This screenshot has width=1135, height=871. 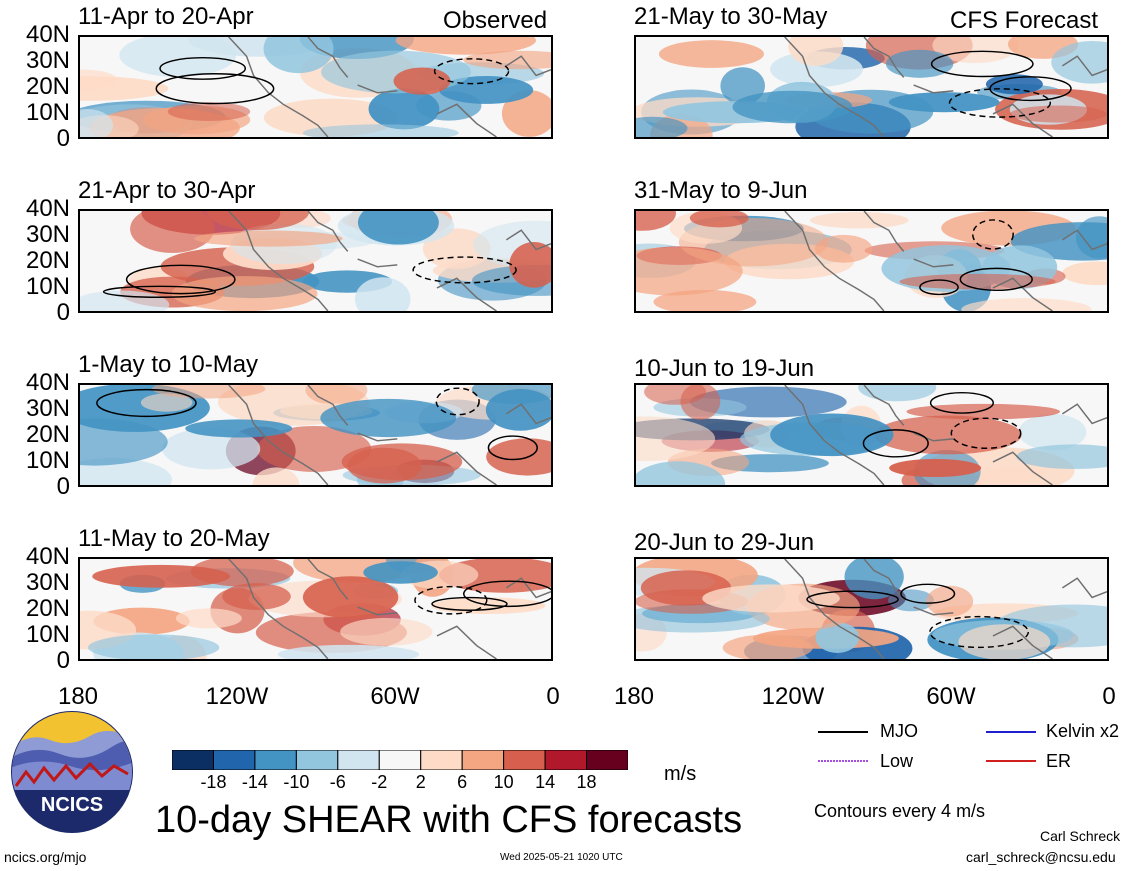 What do you see at coordinates (1083, 731) in the screenshot?
I see `legend-label-kelvin: Kelvin x2` at bounding box center [1083, 731].